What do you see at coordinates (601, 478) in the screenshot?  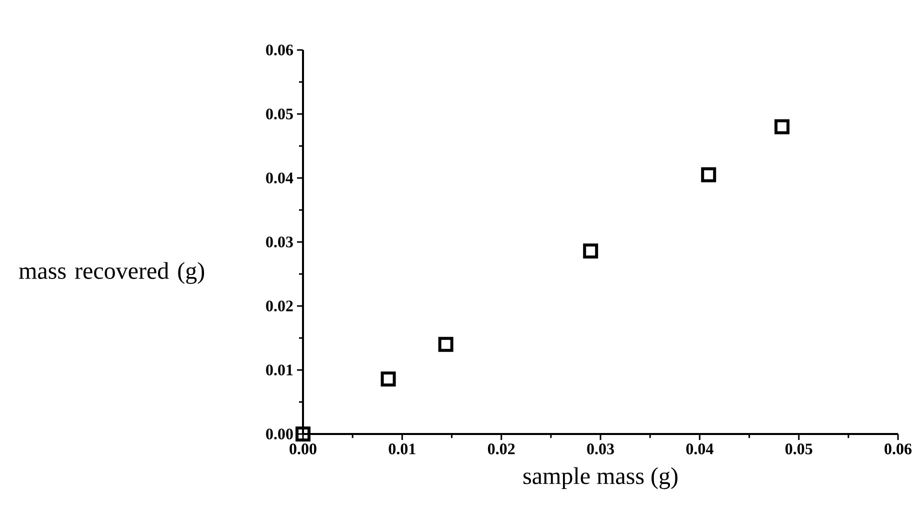 I see `x-axis-title: sample mass (g)` at bounding box center [601, 478].